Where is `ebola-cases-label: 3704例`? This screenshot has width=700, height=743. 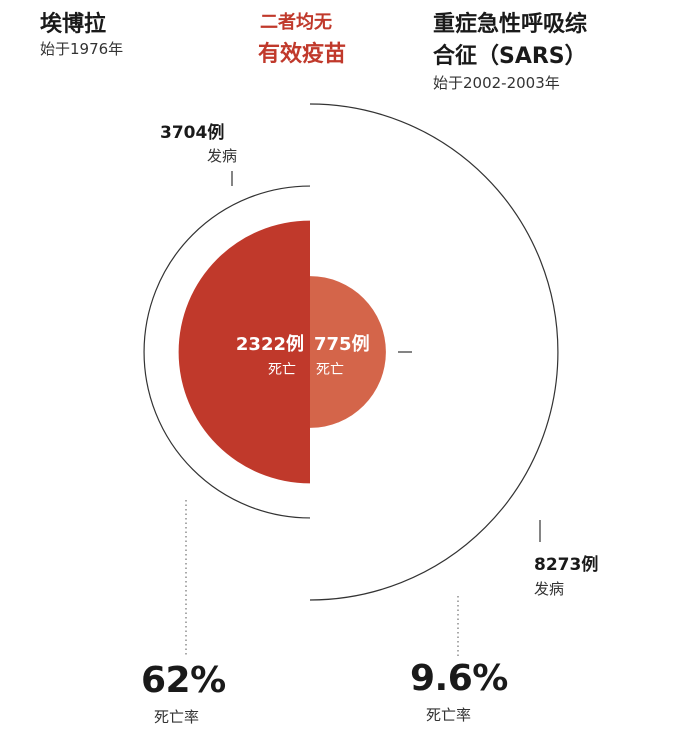
ebola-cases-label: 3704例 is located at coordinates (192, 133).